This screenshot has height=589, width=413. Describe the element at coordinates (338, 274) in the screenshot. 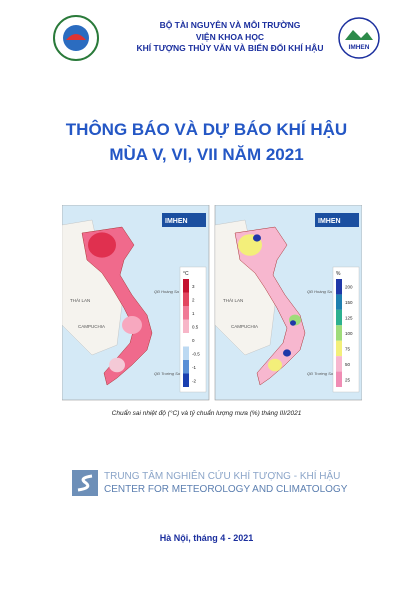

I see `legend-unit: %` at that location.